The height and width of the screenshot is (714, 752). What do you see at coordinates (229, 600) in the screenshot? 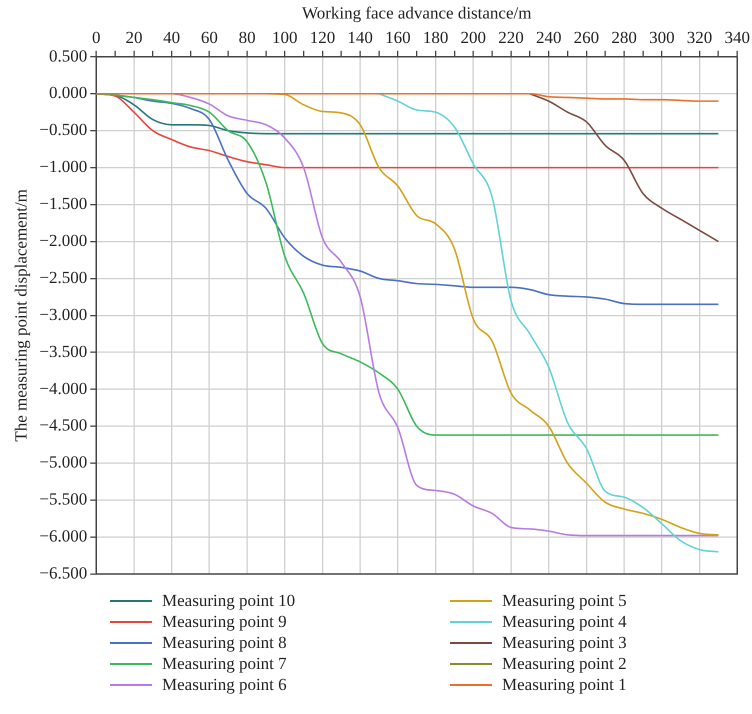
I see `legend-label: Measuring point 10` at bounding box center [229, 600].